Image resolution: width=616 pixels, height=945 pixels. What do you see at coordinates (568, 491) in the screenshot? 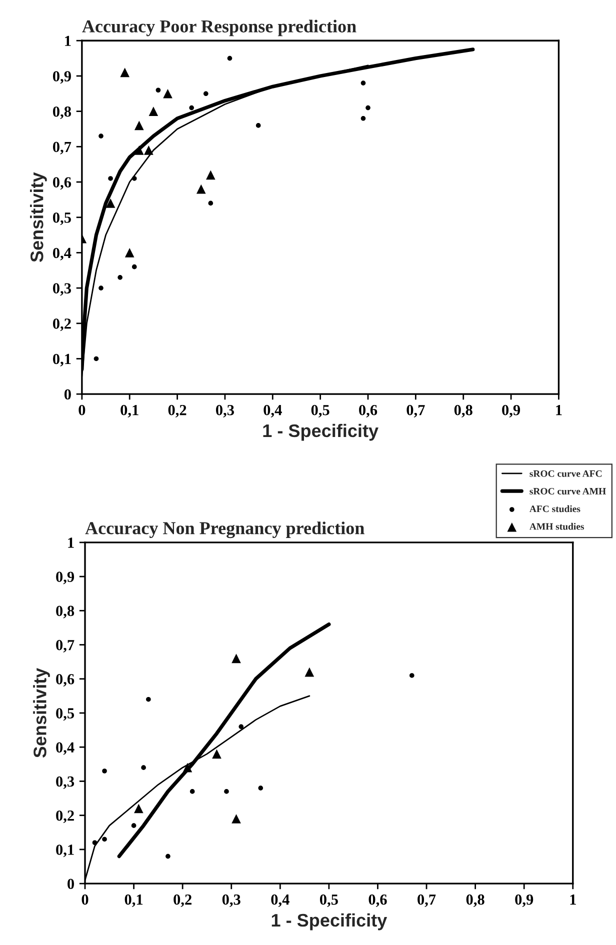
I see `legend-label: sROC curve AMH` at bounding box center [568, 491].